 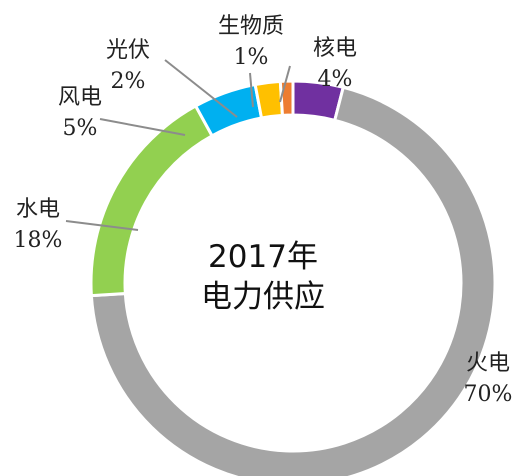 I want to click on center-title-line-2: 电力供应, so click(x=263, y=297).